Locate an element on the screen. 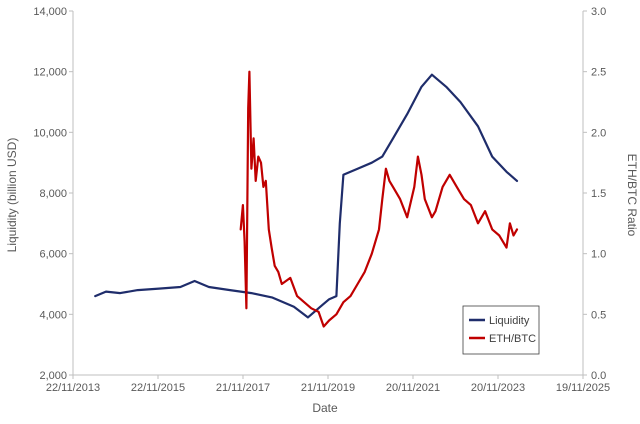 This screenshot has width=640, height=424. x-tick-label: 21/11/2017 is located at coordinates (243, 388).